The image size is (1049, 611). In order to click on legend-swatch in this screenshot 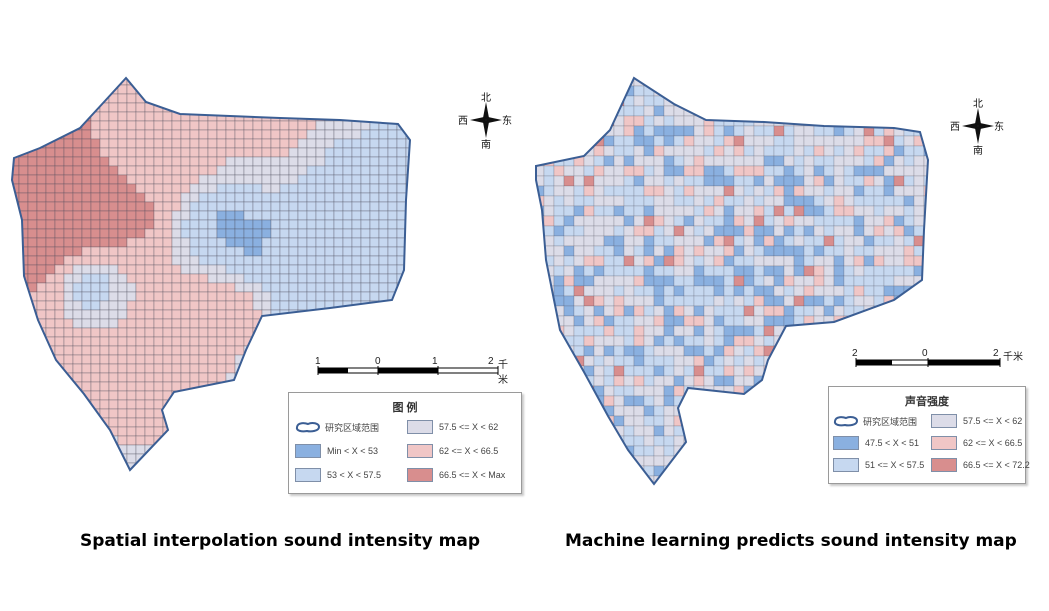, I will do `click(420, 475)`.